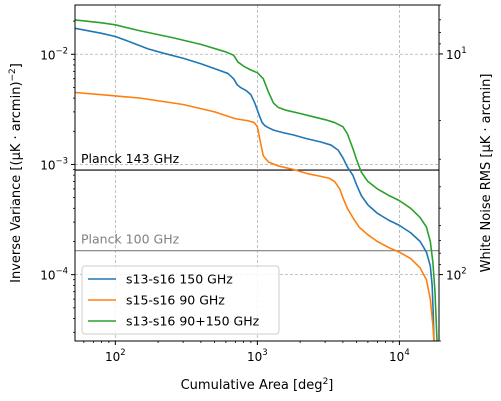  Describe the element at coordinates (486, 173) in the screenshot. I see `y-axis-right-label: White Noise RMS [μK · arcmin]` at that location.